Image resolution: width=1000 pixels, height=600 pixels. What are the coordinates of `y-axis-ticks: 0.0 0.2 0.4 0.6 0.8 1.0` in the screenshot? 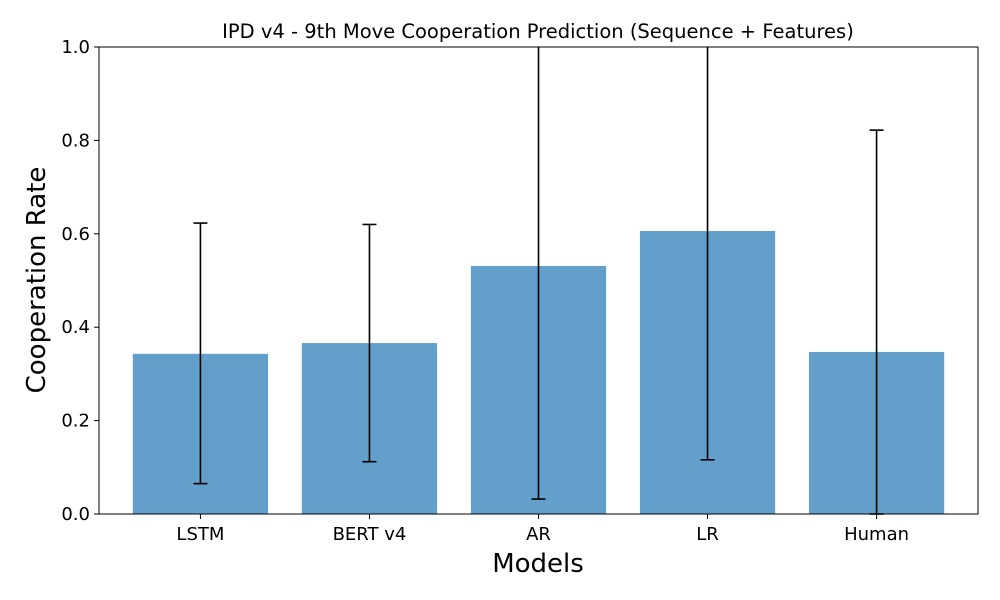 It's located at (80, 281).